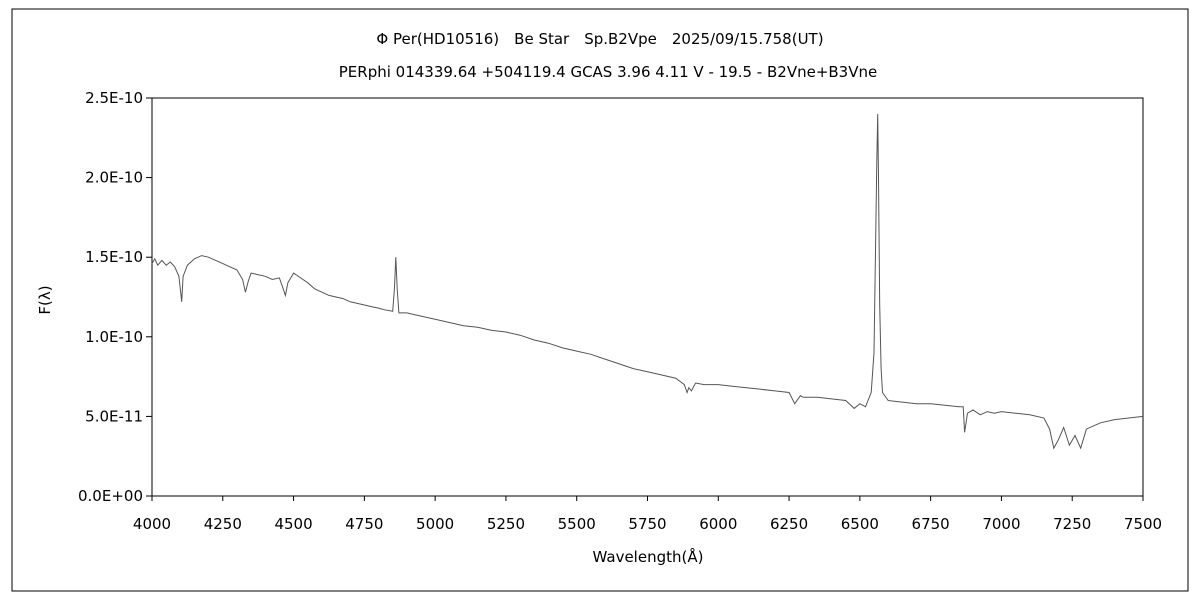  What do you see at coordinates (152, 524) in the screenshot?
I see `x-tick-label: 4000` at bounding box center [152, 524].